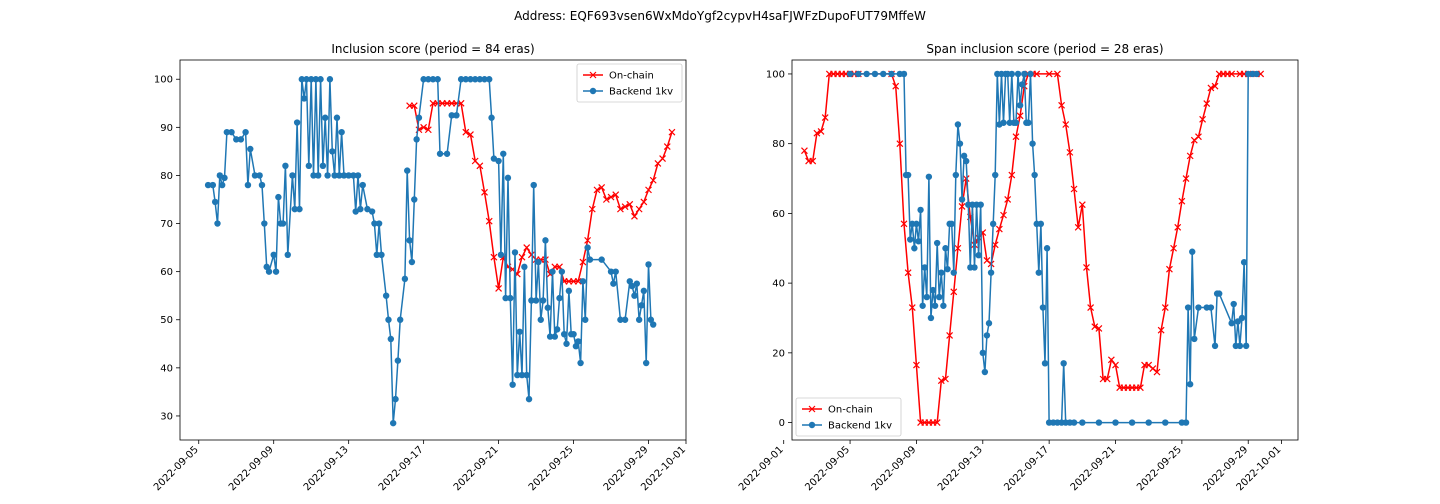 Image resolution: width=1440 pixels, height=504 pixels. Describe the element at coordinates (848, 417) in the screenshot. I see `legend-box` at that location.